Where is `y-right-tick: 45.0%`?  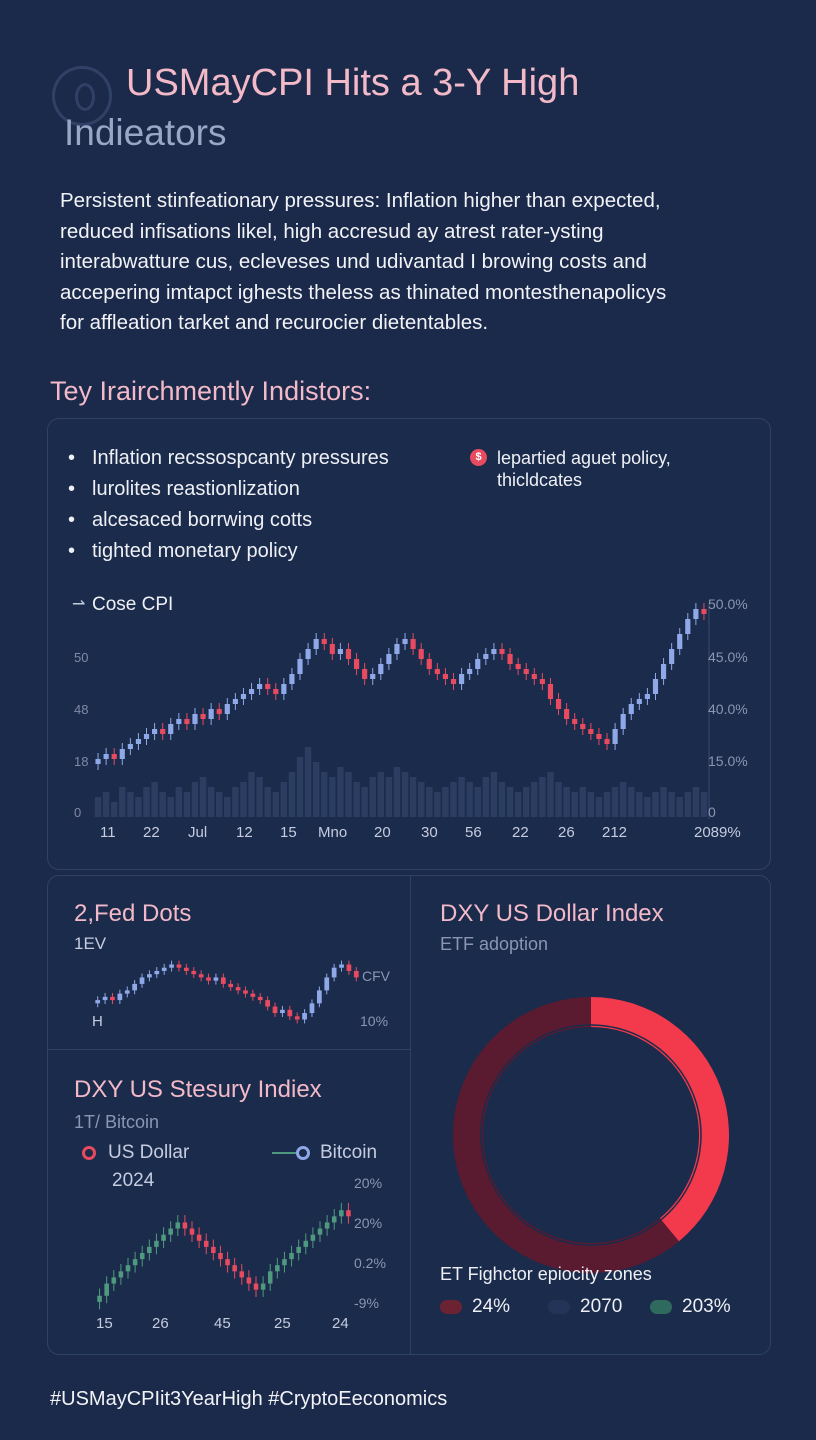
y-right-tick: 45.0% is located at coordinates (728, 657).